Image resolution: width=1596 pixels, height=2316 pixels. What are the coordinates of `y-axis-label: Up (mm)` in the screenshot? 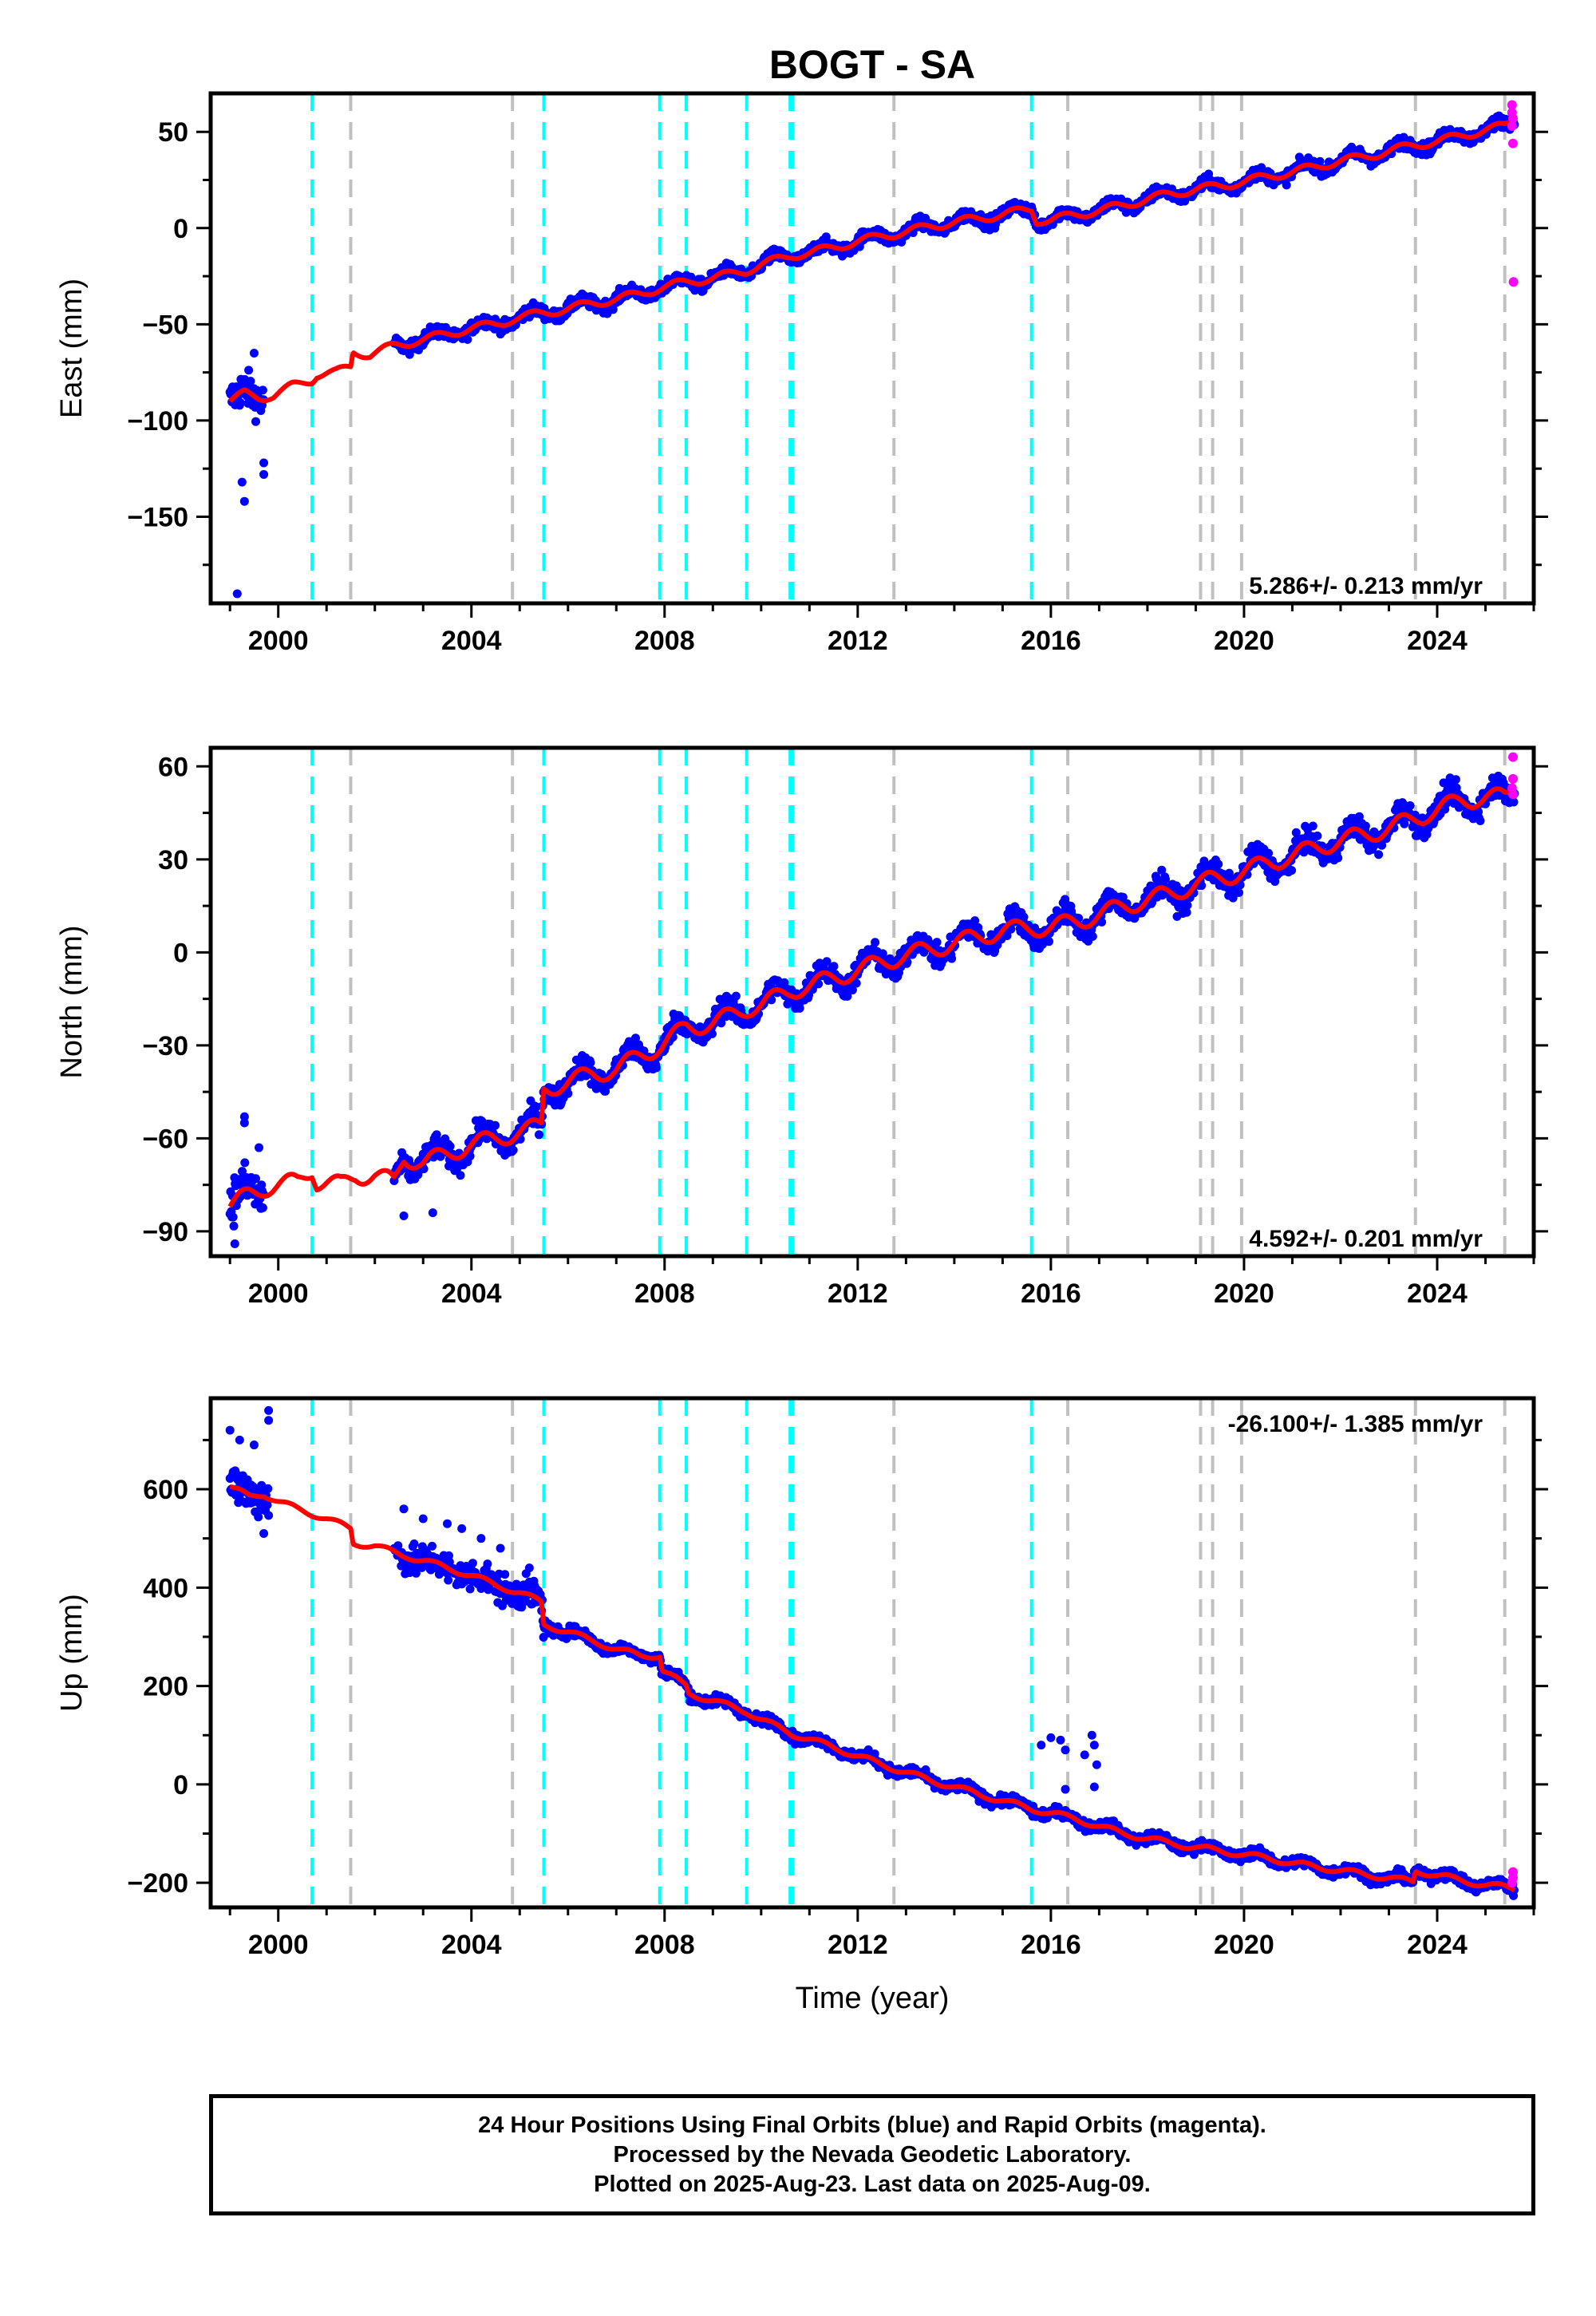 It's located at (72, 1653).